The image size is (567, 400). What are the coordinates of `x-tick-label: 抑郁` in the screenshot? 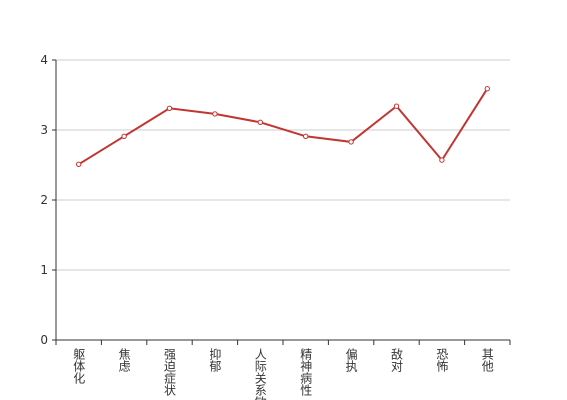 It's located at (215, 360).